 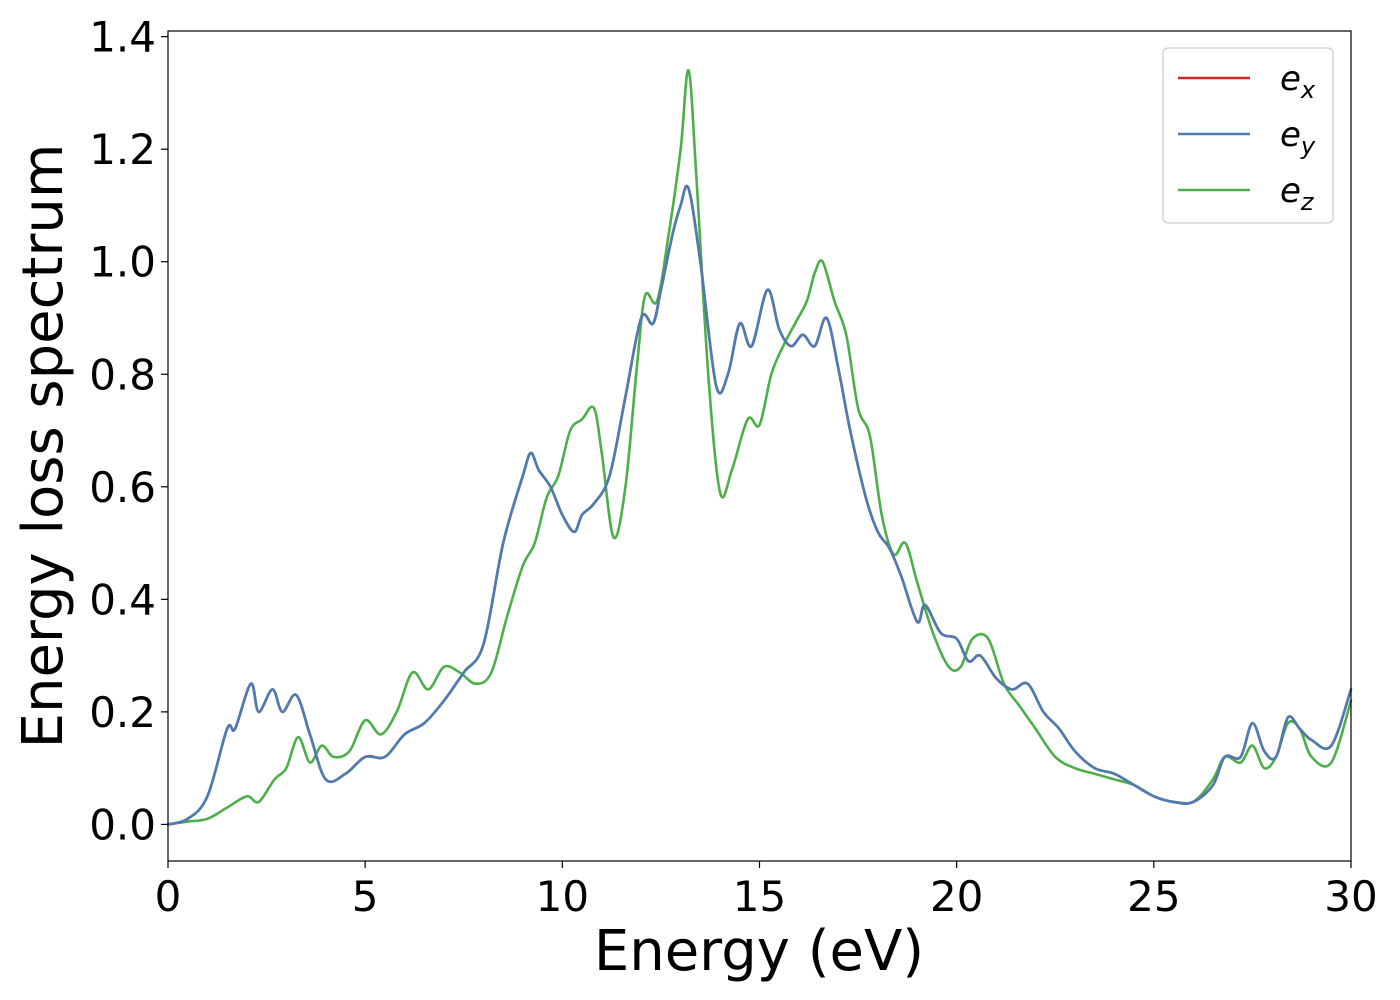 I want to click on legend: ex ey ez, so click(x=1248, y=135).